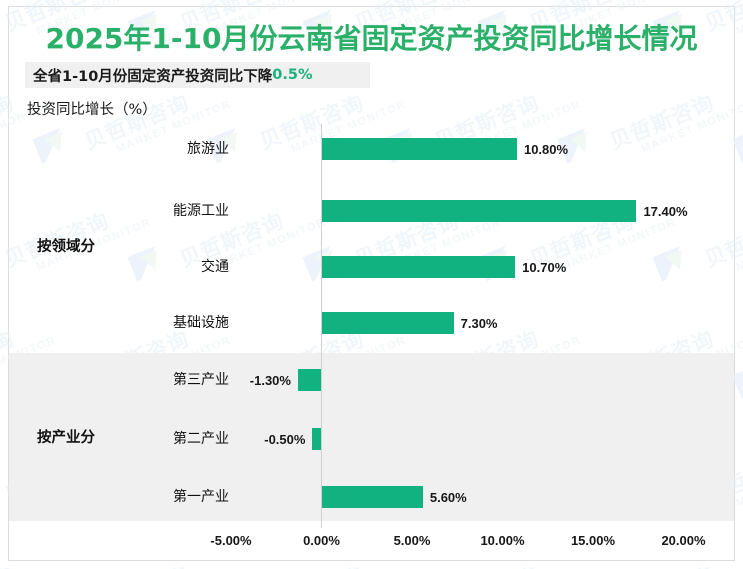 Image resolution: width=743 pixels, height=569 pixels. I want to click on bar-value-label: 17.40%, so click(665, 211).